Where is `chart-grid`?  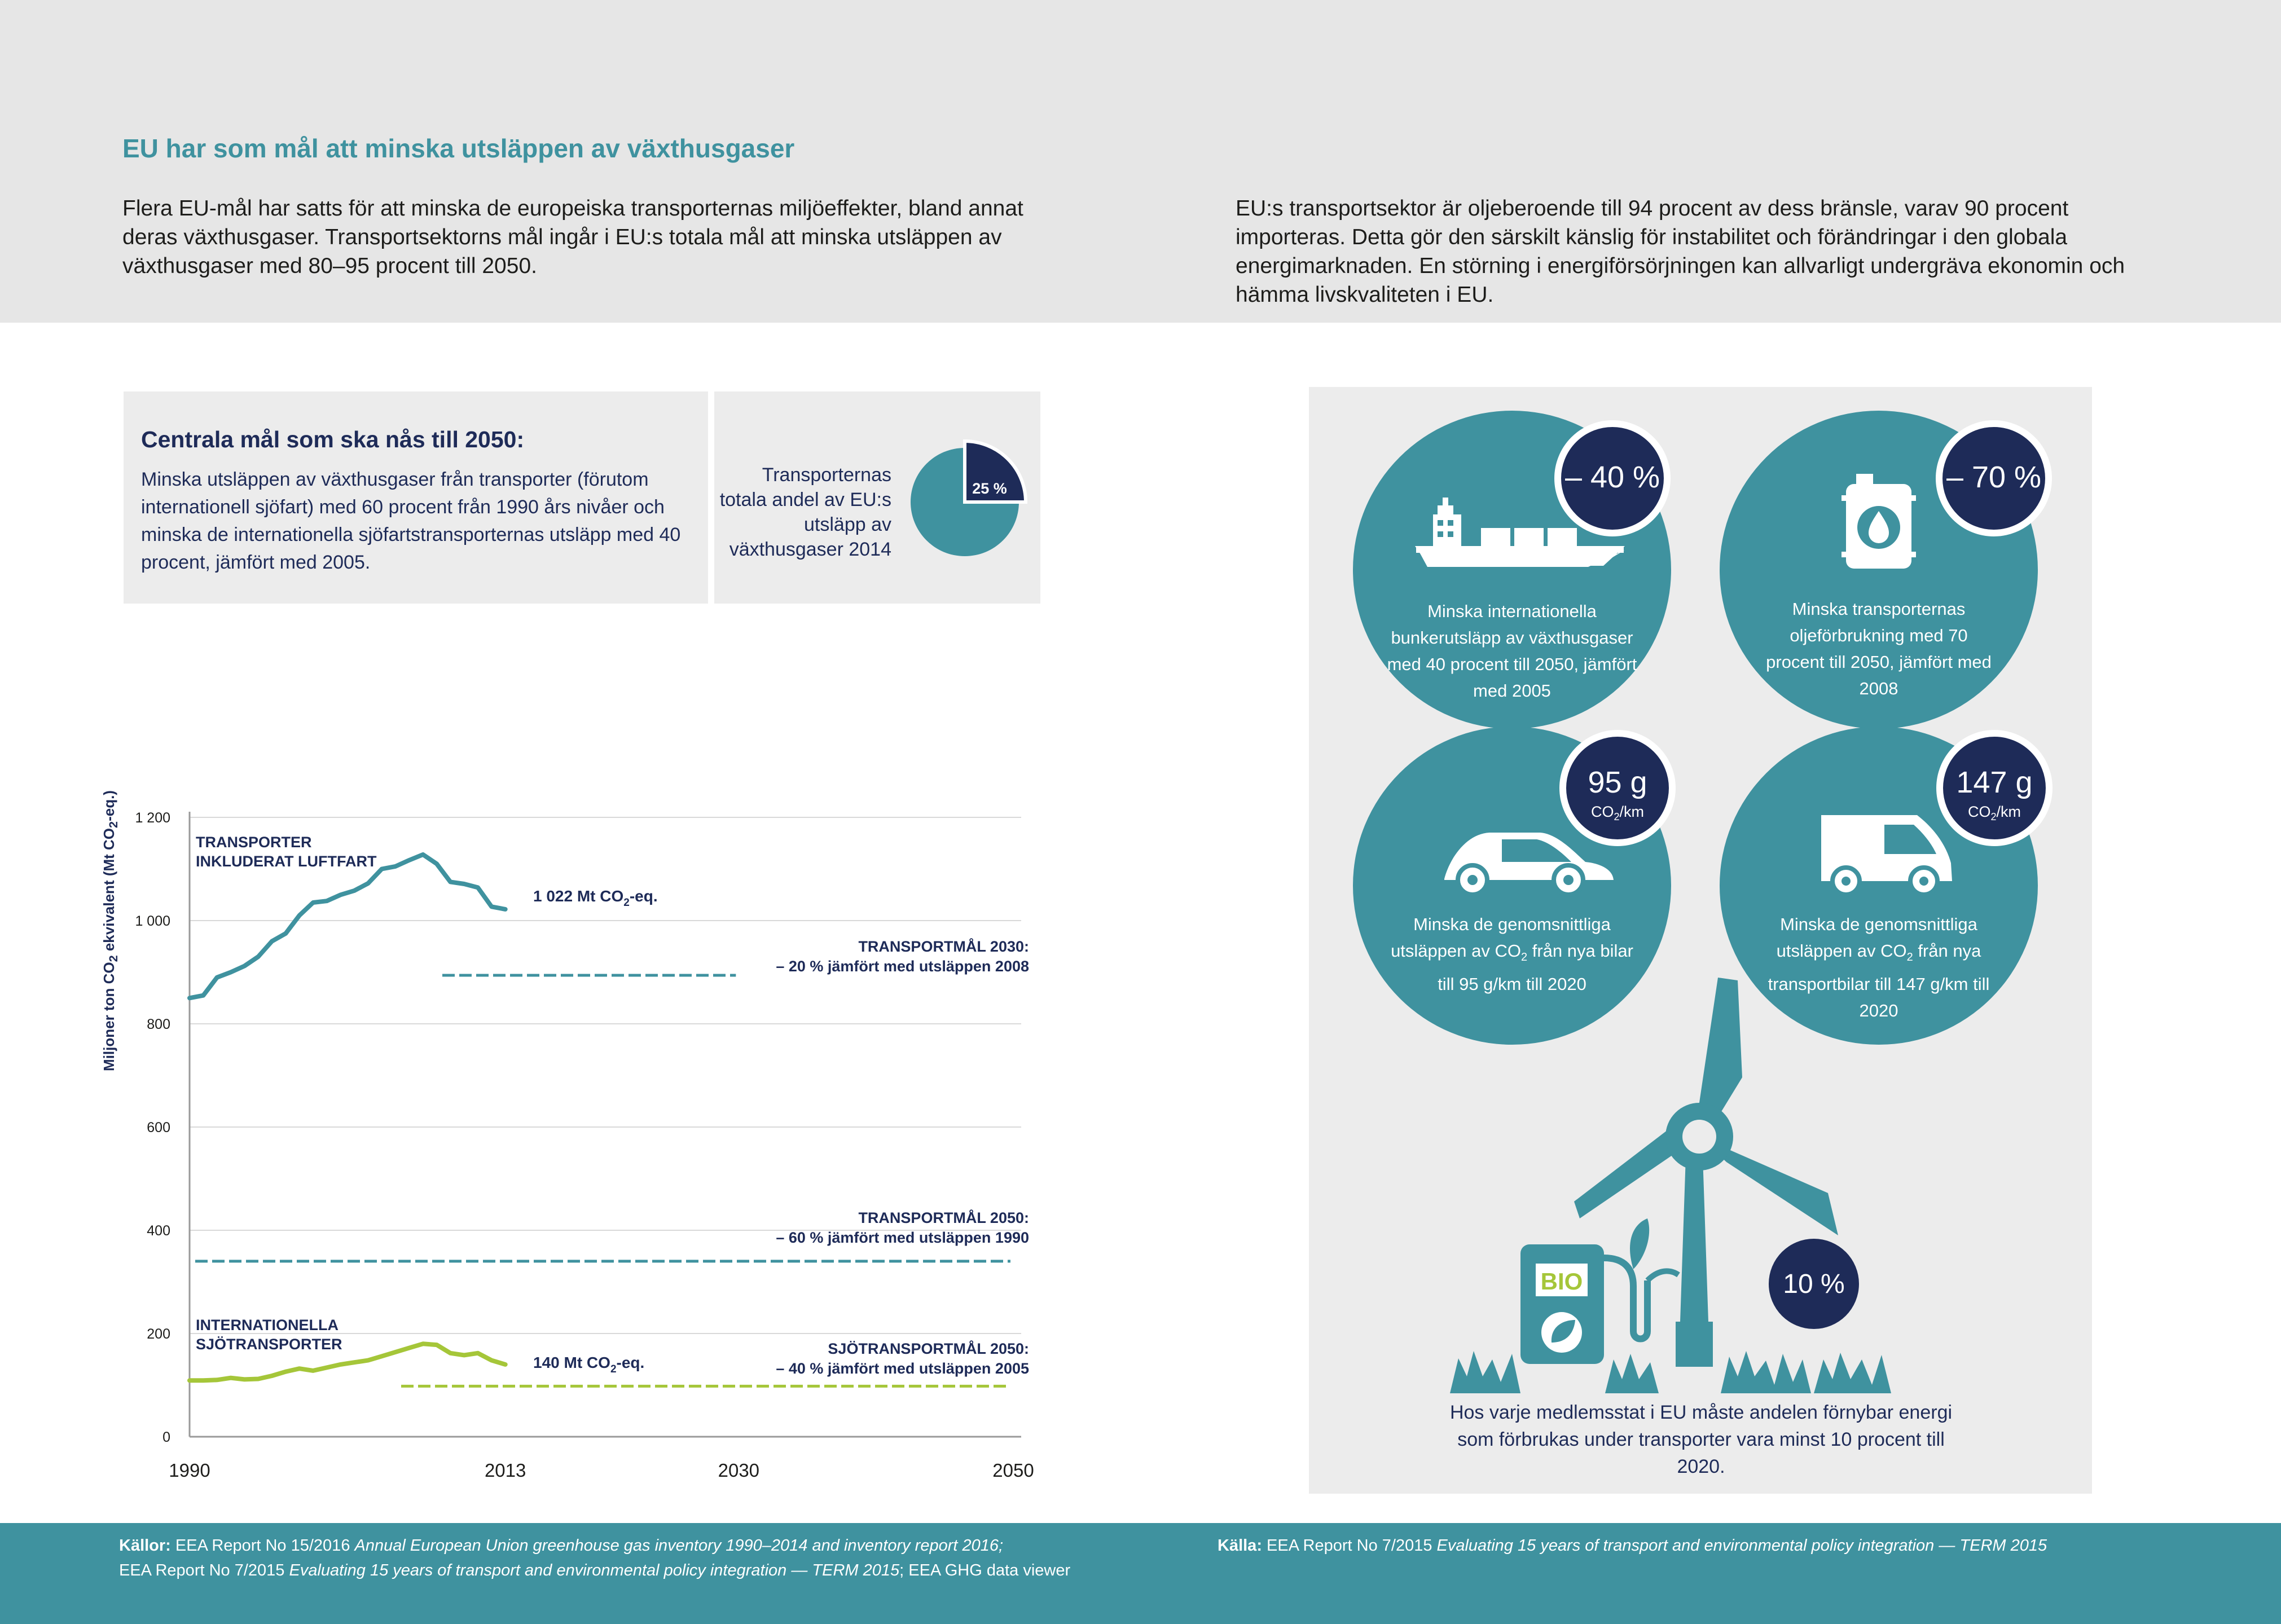 chart-grid is located at coordinates (605, 1125).